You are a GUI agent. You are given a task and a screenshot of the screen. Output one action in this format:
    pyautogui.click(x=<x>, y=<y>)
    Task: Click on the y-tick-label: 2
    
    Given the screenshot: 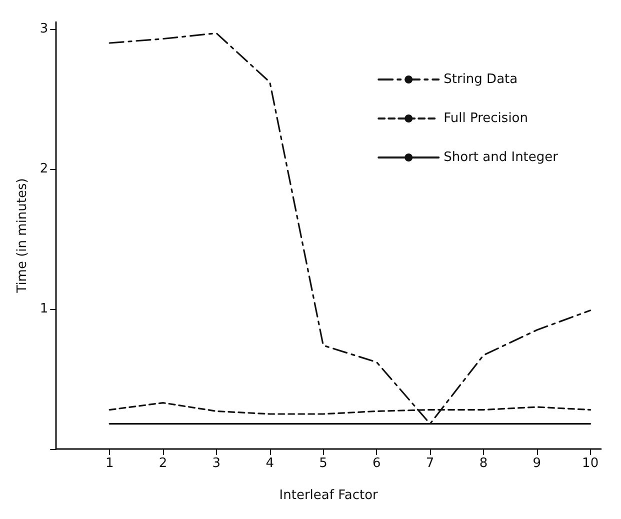 What is the action you would take?
    pyautogui.click(x=44, y=169)
    